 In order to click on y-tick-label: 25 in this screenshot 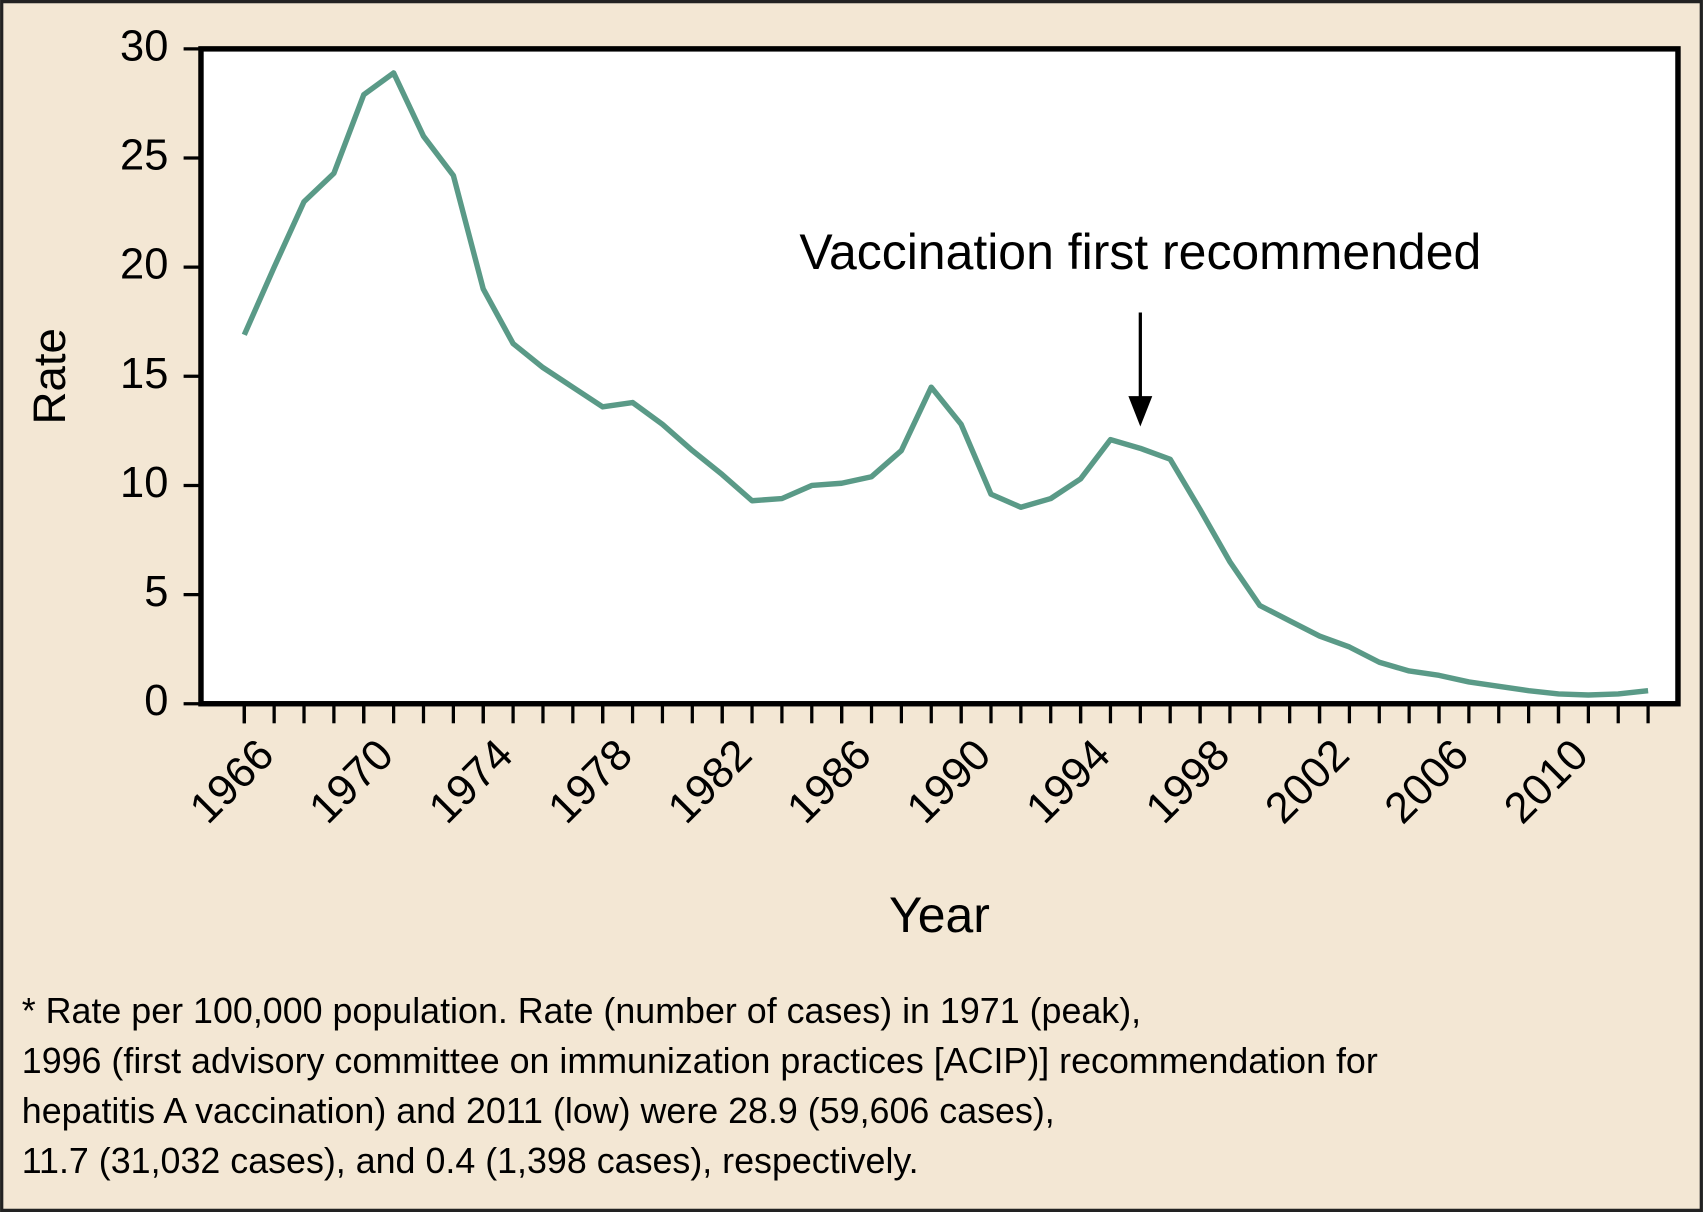, I will do `click(144, 155)`.